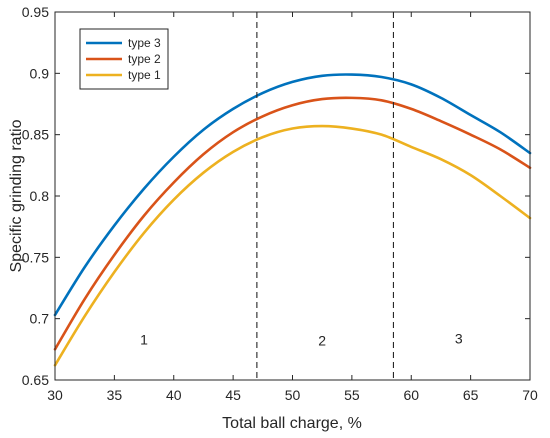  Describe the element at coordinates (530, 395) in the screenshot. I see `x-tick-label: 70` at that location.